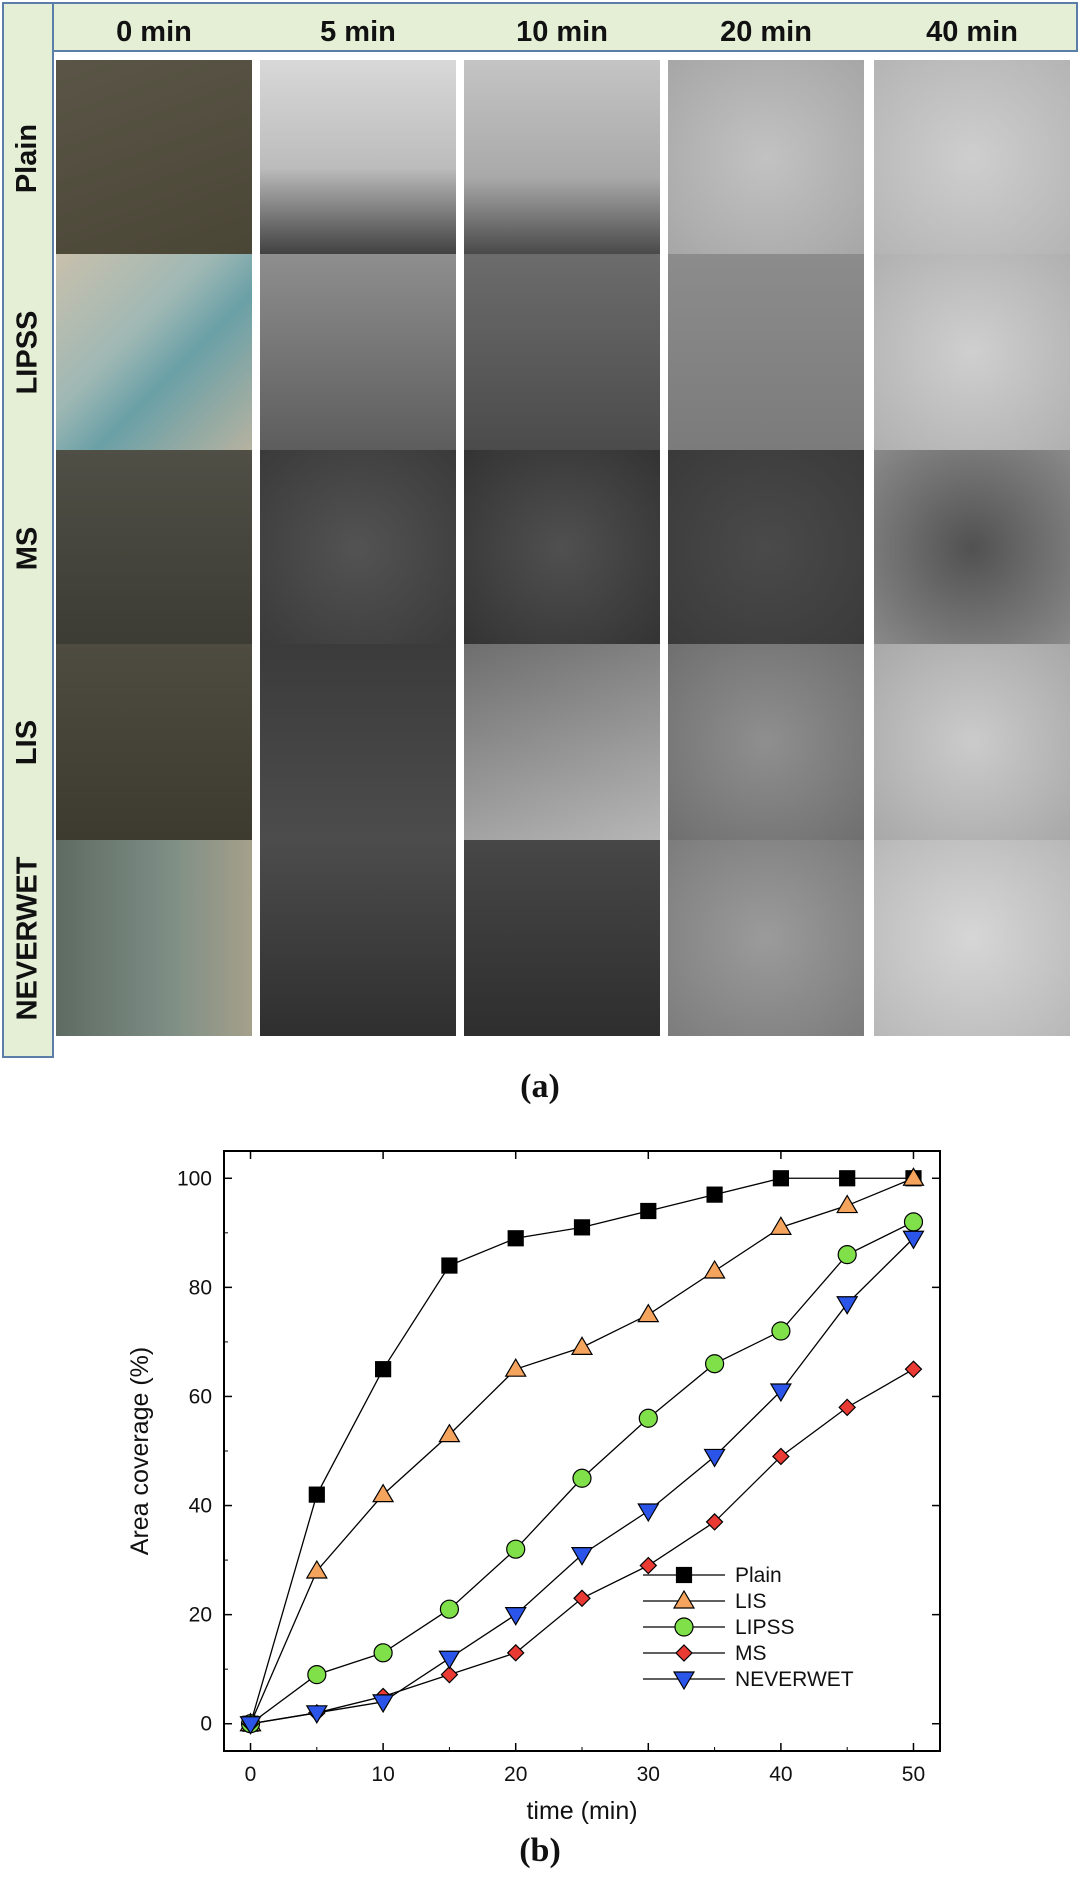  Describe the element at coordinates (140, 1451) in the screenshot. I see `y-axis-title: Area coverage (%)` at that location.